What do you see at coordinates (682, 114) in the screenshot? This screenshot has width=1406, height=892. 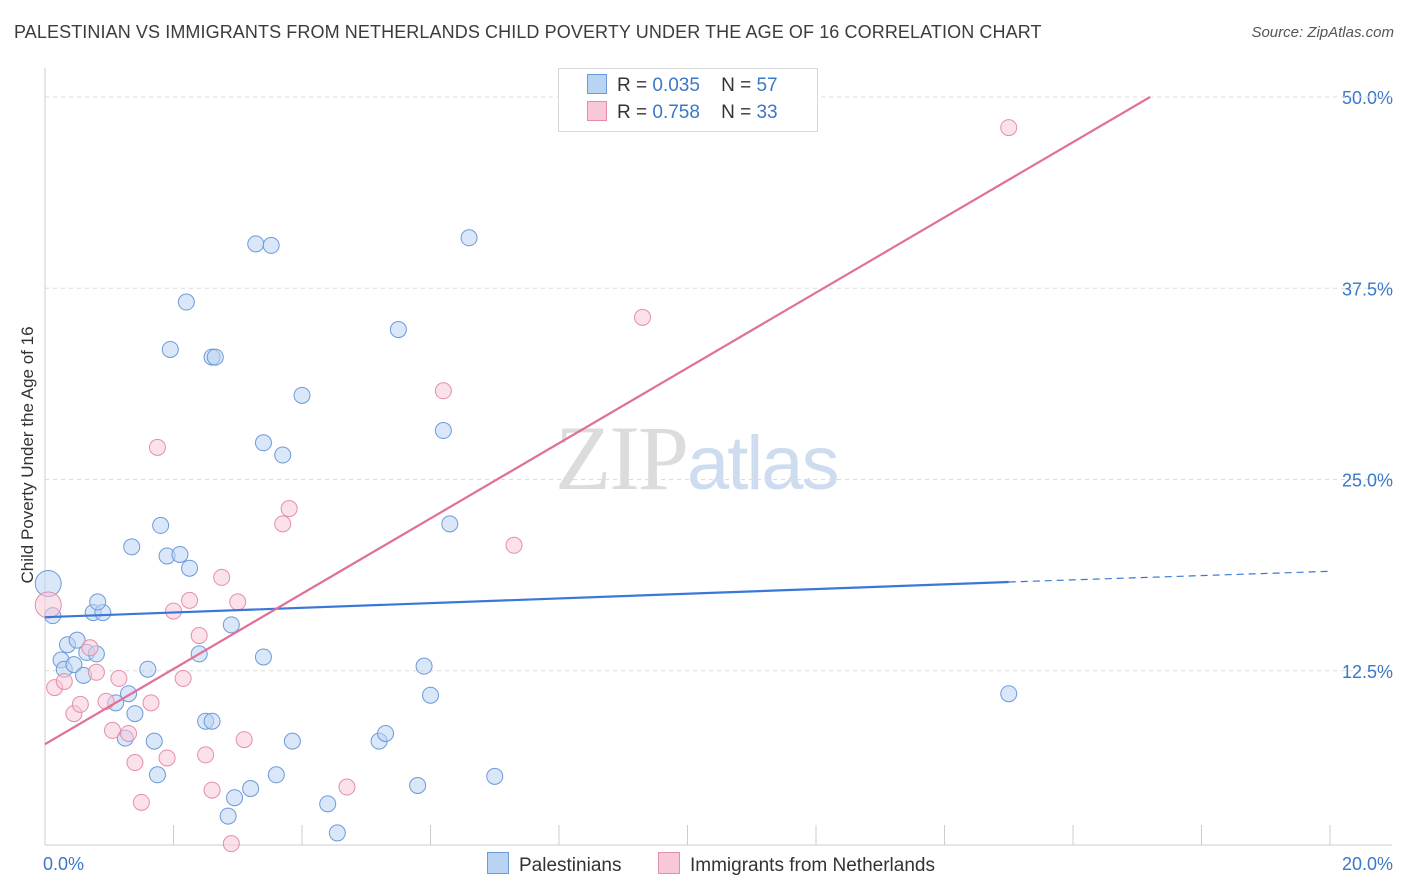 I see `legend-row-netherlands: R = 0.758 N = 33` at bounding box center [682, 114].